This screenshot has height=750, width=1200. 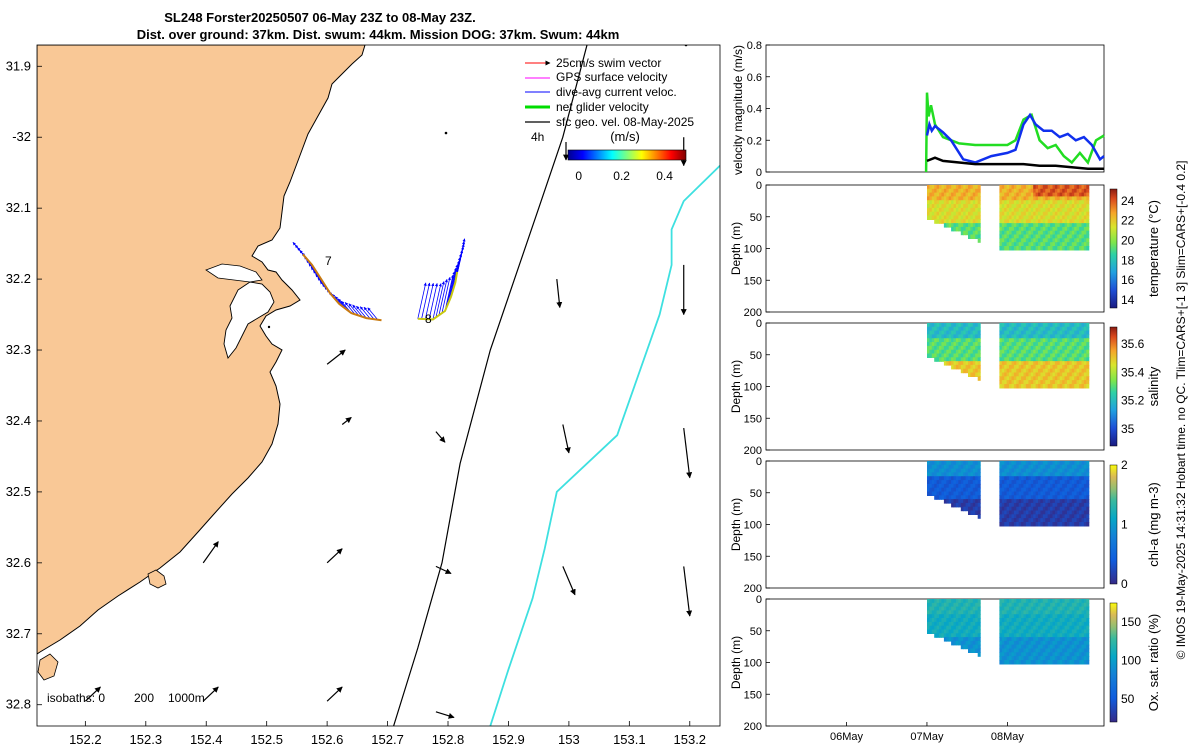 I want to click on colorbar-tick-label: 20, so click(x=1128, y=241).